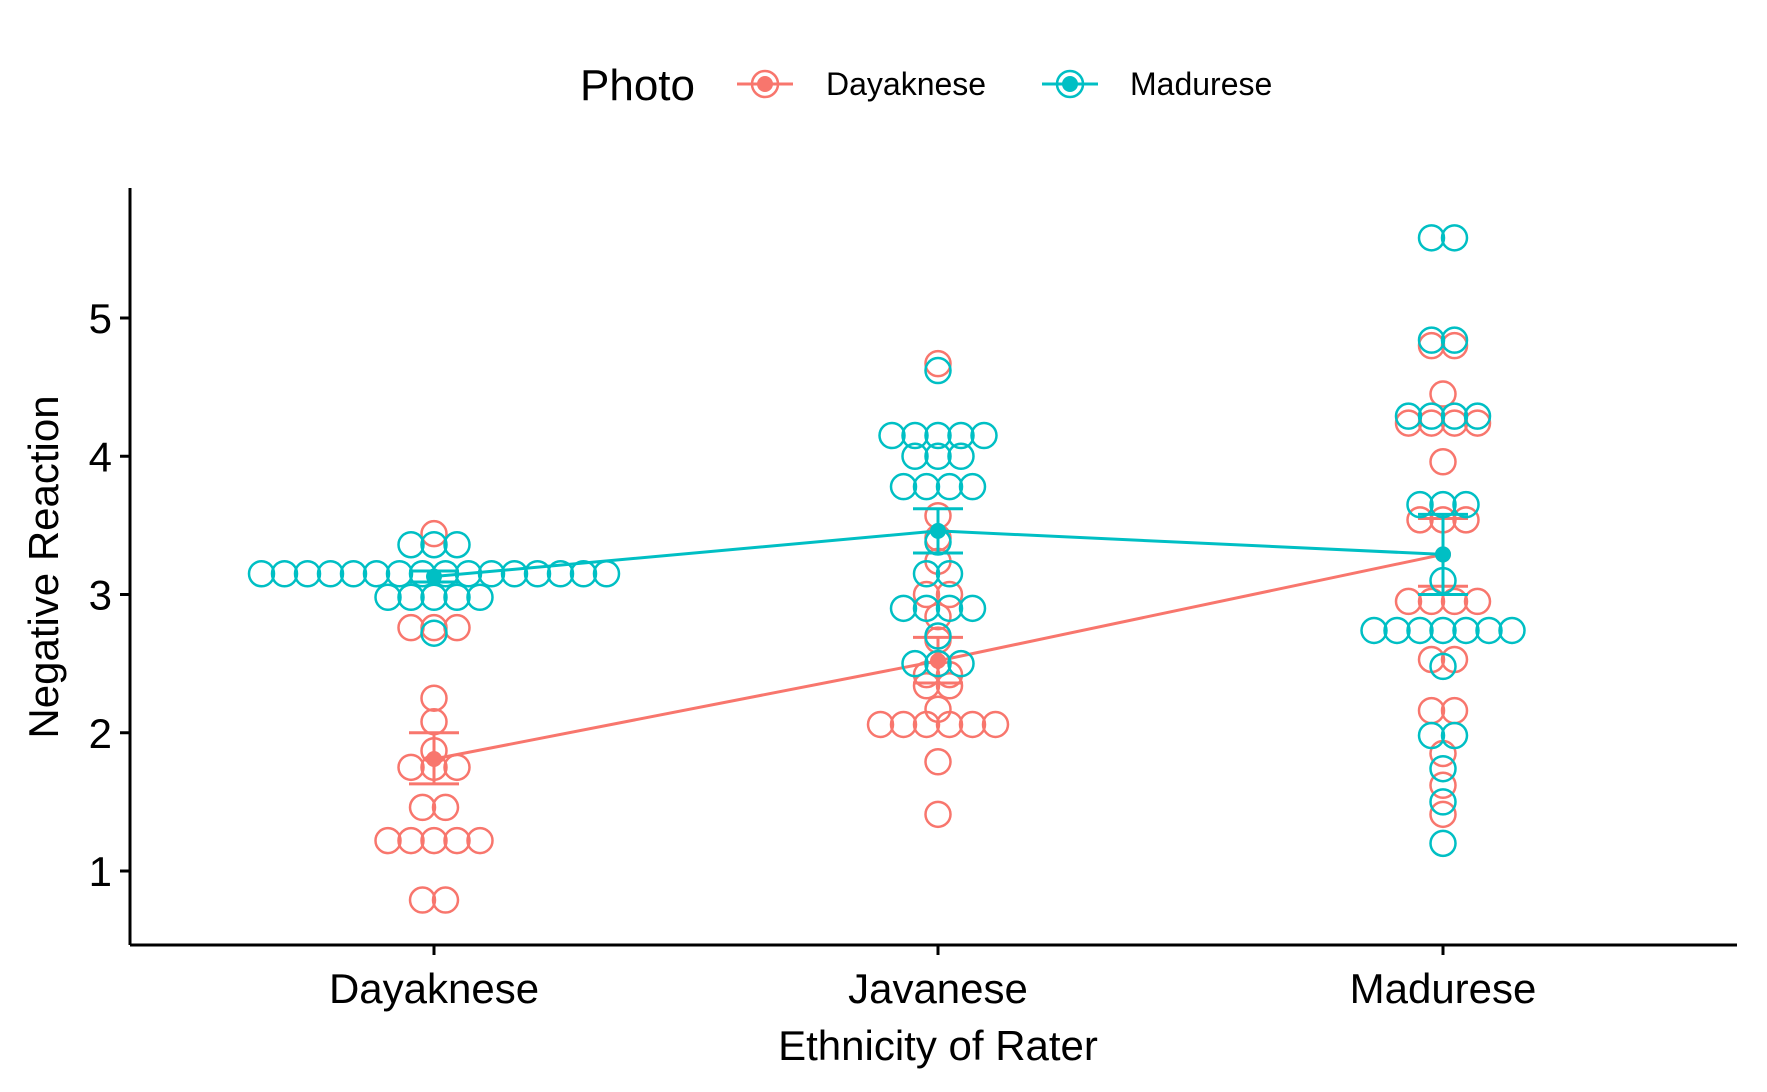 The image size is (1767, 1092). Describe the element at coordinates (906, 84) in the screenshot. I see `legend-label: Dayaknese` at that location.